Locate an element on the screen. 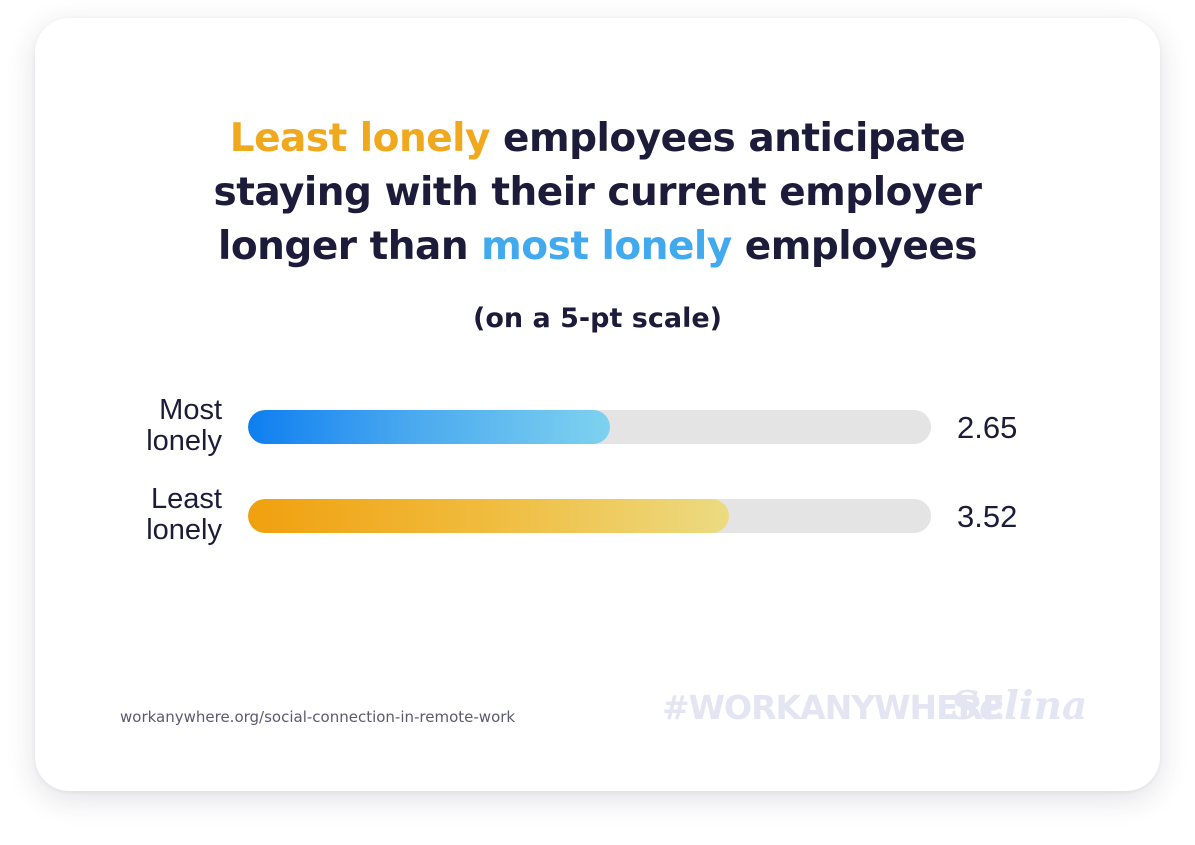 Image resolution: width=1195 pixels, height=845 pixels. category-label-most-lonely: Most lonely is located at coordinates (184, 426).